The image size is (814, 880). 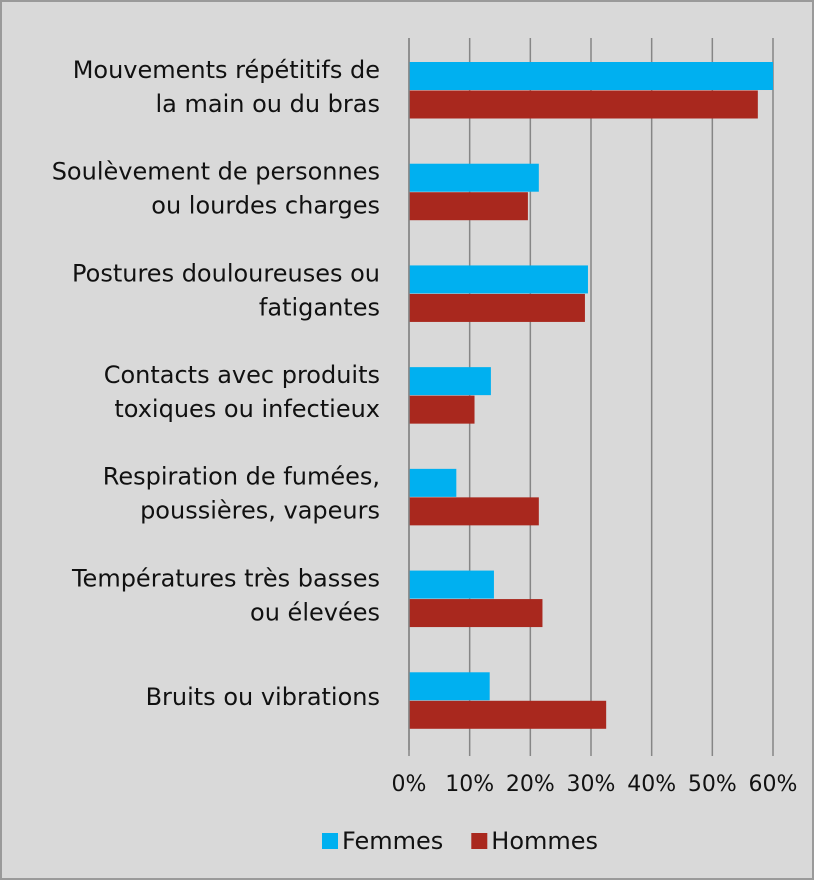 What do you see at coordinates (265, 206) in the screenshot?
I see `category-line: ou lourdes charges` at bounding box center [265, 206].